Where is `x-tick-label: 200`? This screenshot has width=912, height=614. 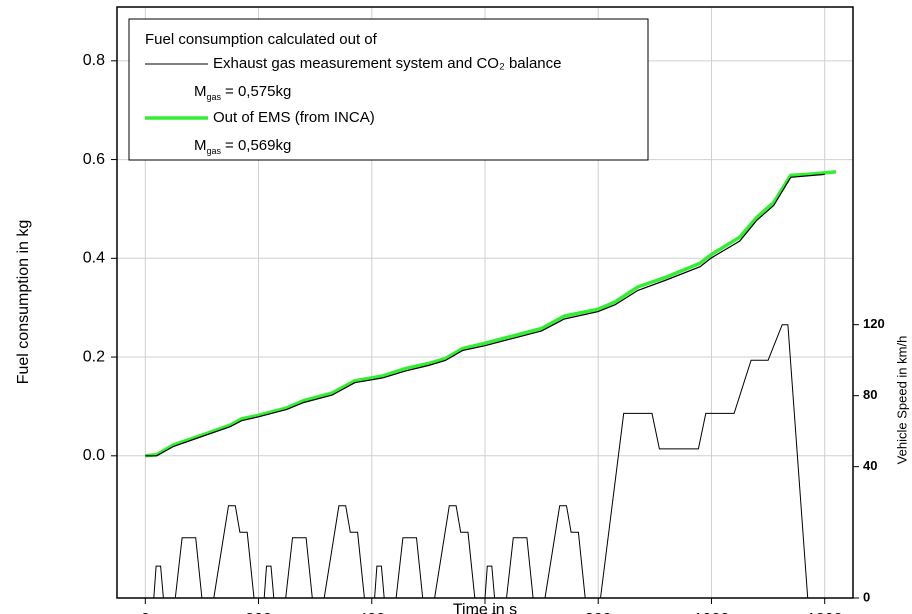
x-tick-label: 200 is located at coordinates (258, 612).